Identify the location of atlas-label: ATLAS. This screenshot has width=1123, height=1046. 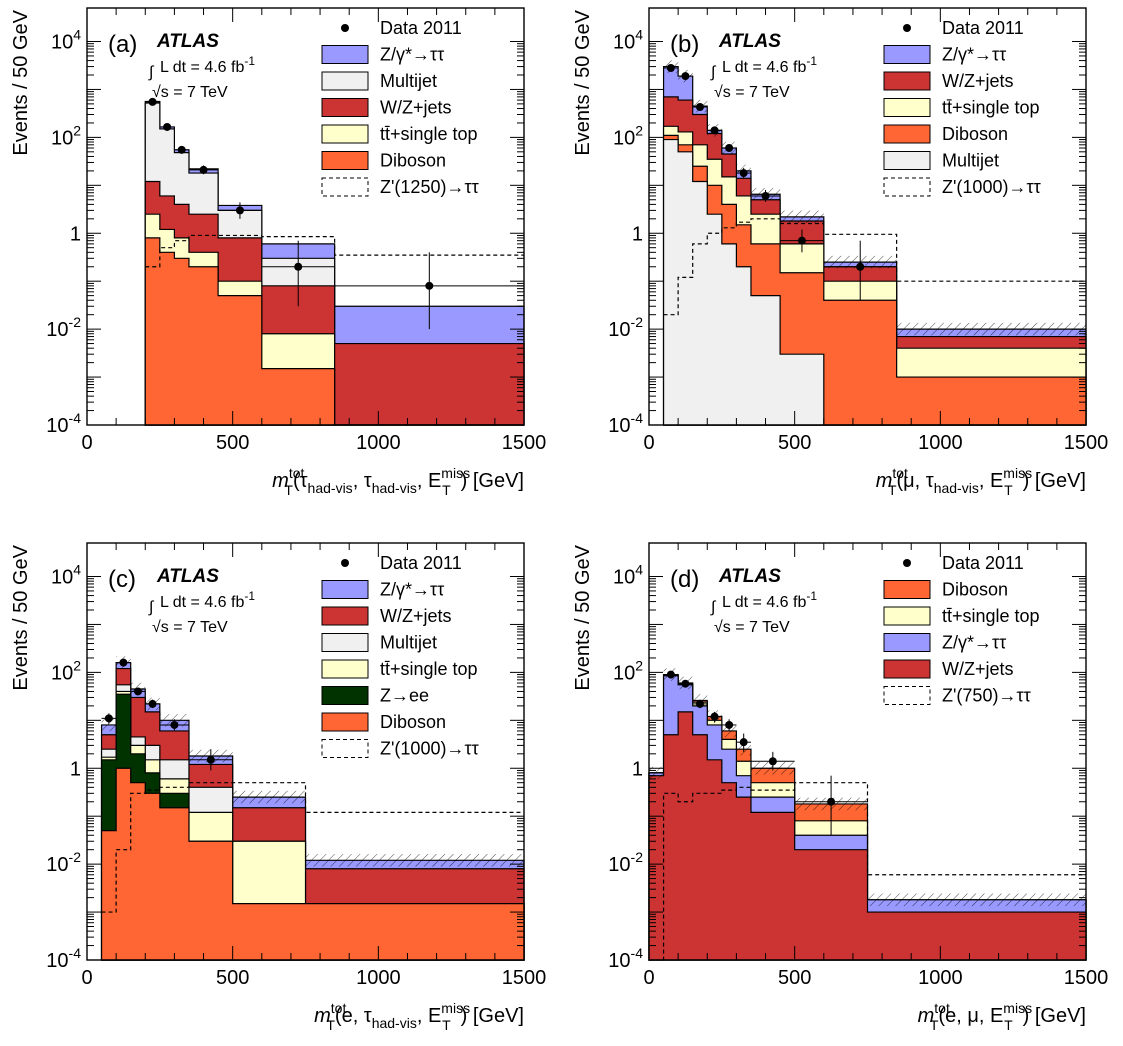
(187, 576).